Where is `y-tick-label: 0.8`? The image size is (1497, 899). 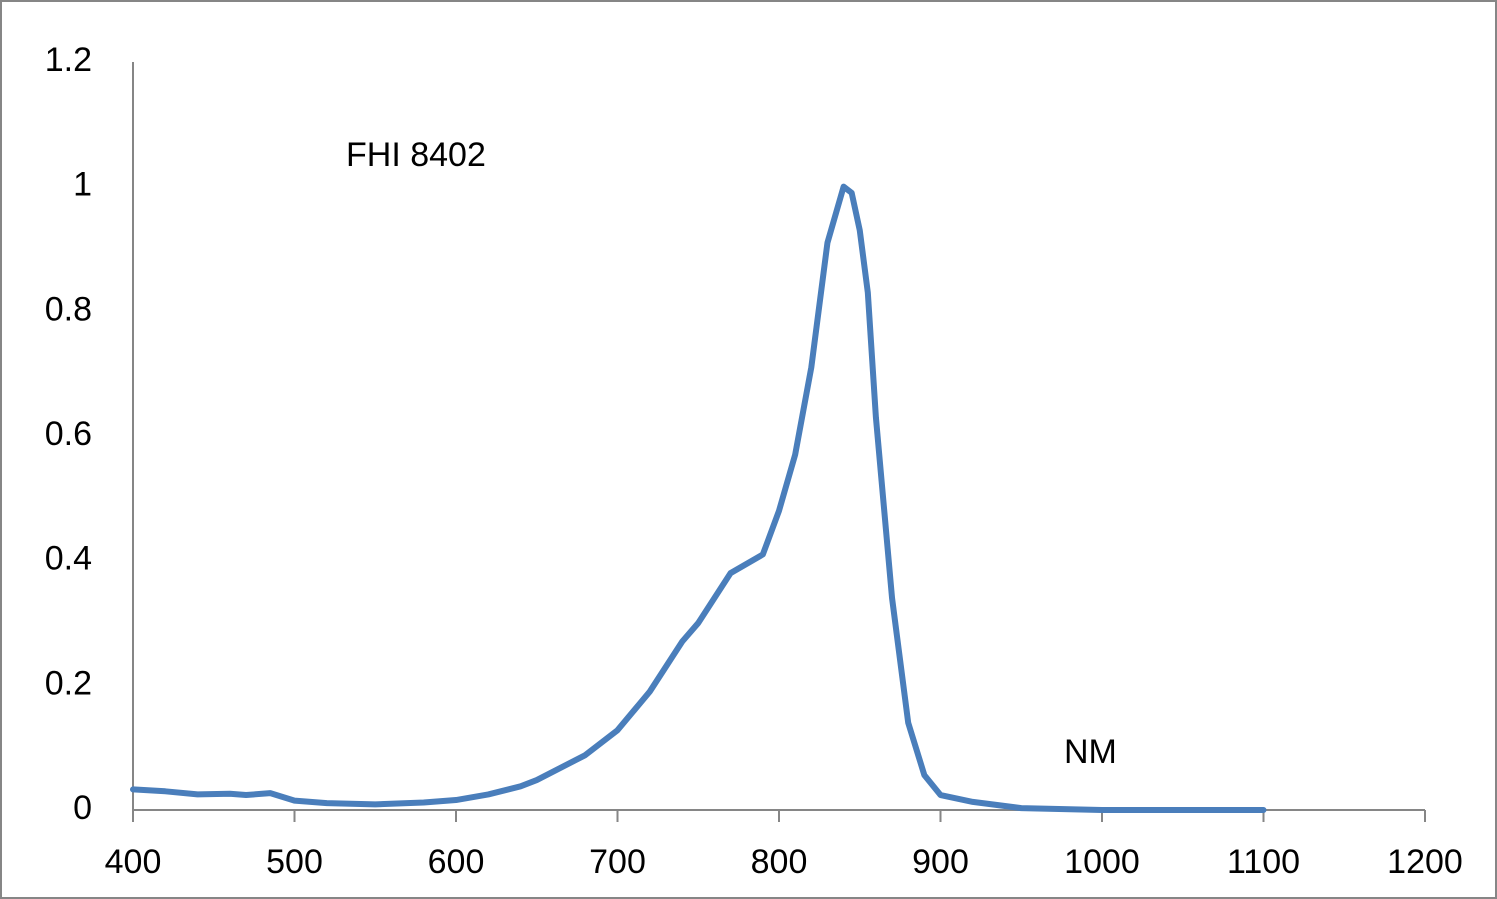
y-tick-label: 0.8 is located at coordinates (68, 309).